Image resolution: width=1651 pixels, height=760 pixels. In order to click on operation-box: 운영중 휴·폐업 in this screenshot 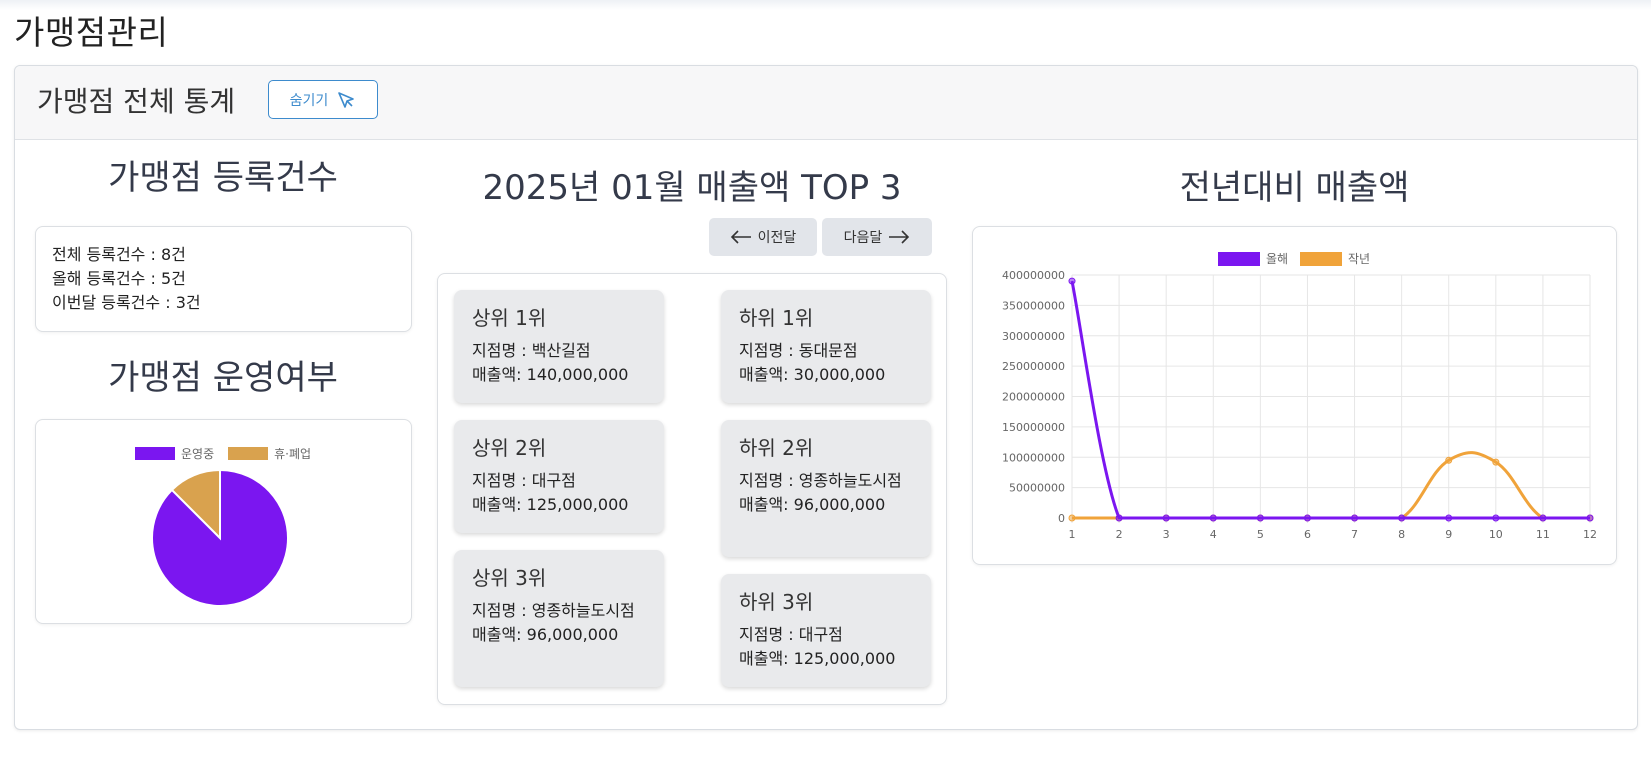, I will do `click(223, 521)`.